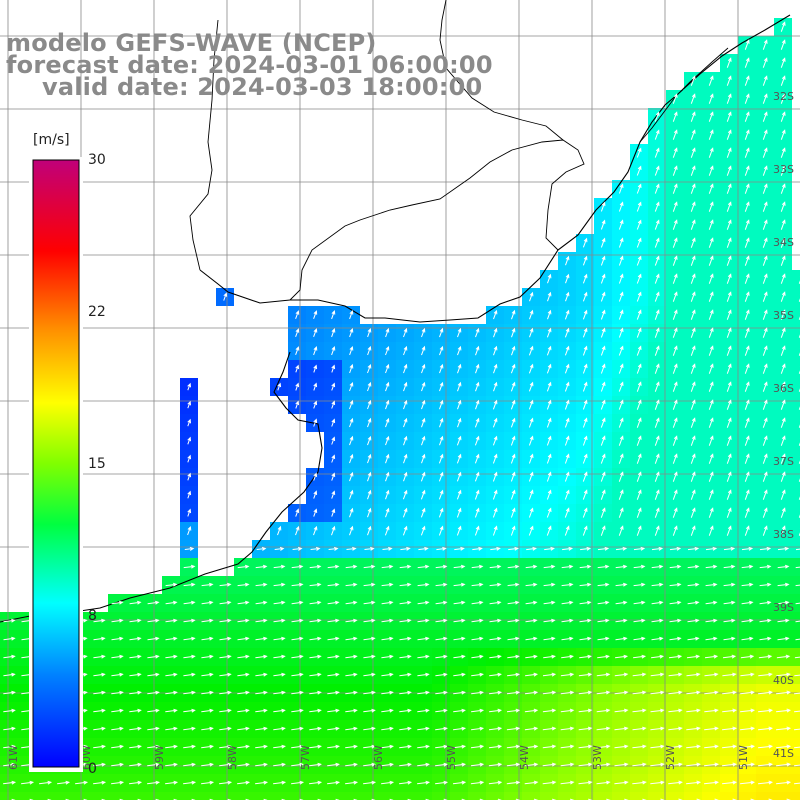 The width and height of the screenshot is (800, 800). What do you see at coordinates (783, 534) in the screenshot?
I see `latitude-label: 38S` at bounding box center [783, 534].